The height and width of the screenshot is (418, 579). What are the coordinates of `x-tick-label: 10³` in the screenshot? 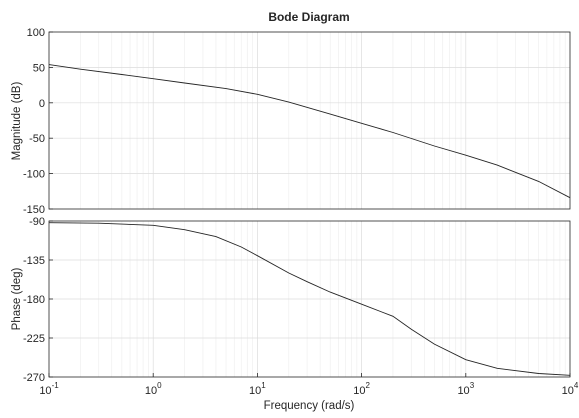 It's located at (465, 389).